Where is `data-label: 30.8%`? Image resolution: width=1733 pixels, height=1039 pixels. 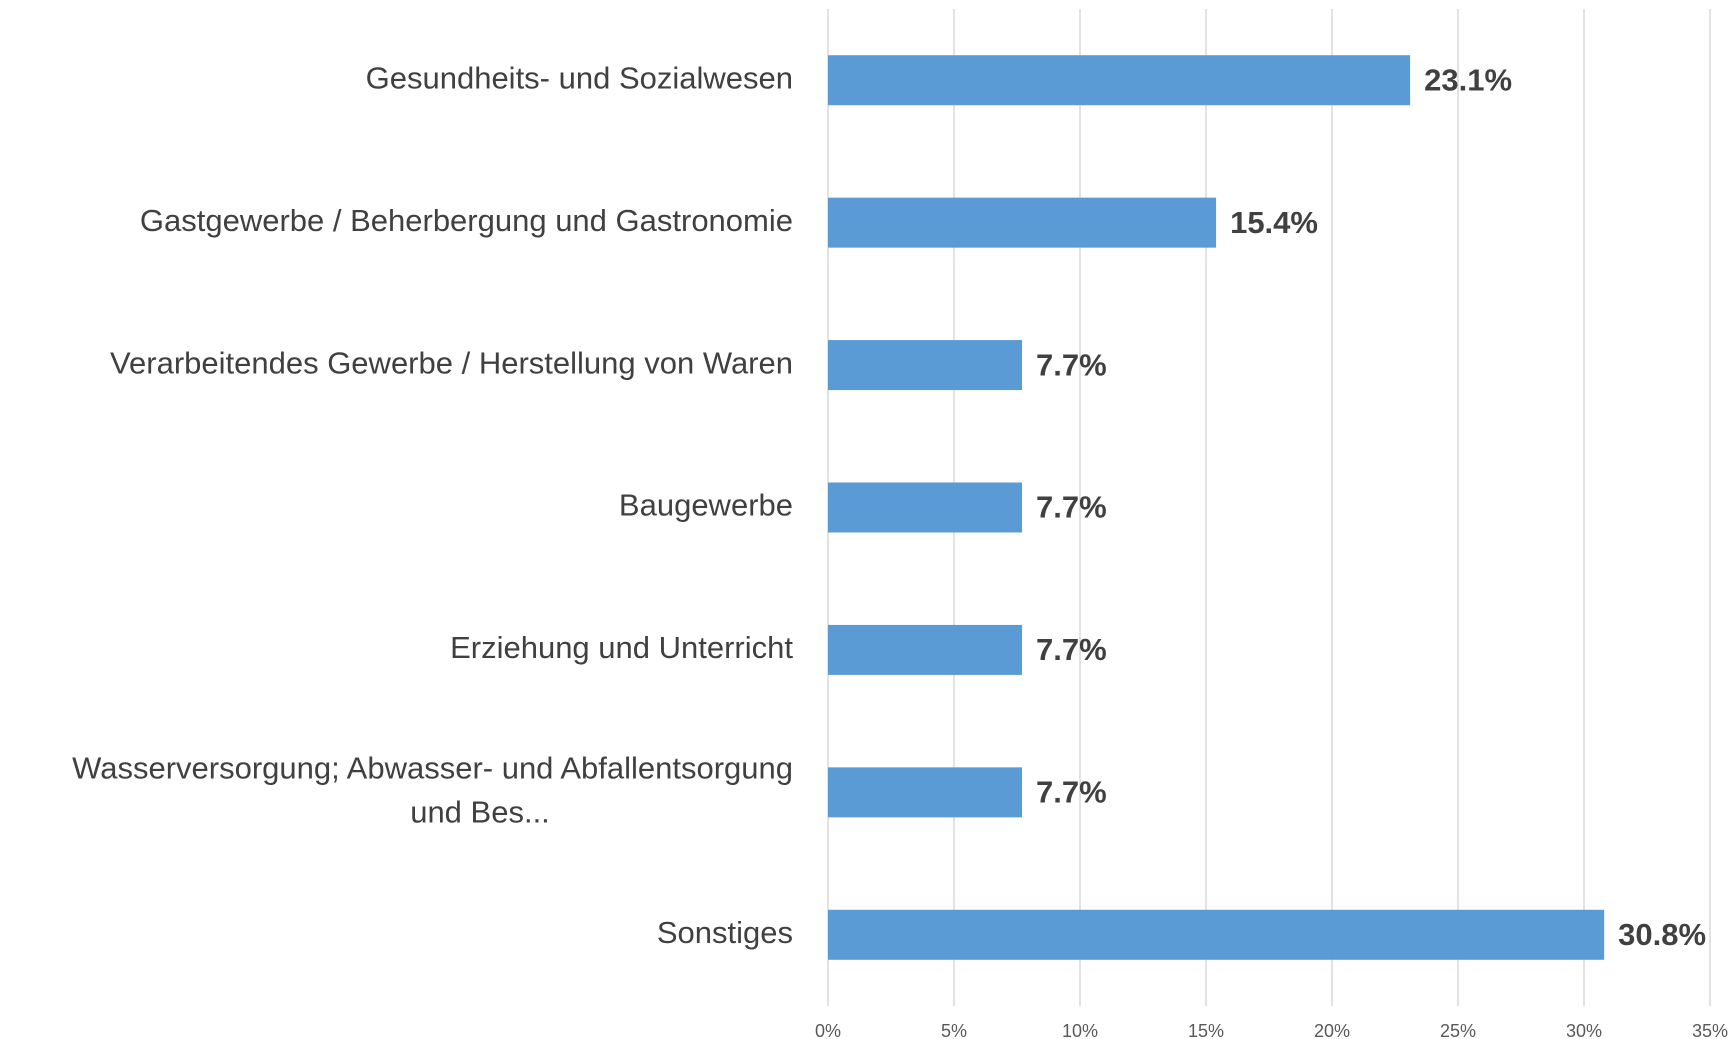 data-label: 30.8% is located at coordinates (1662, 934).